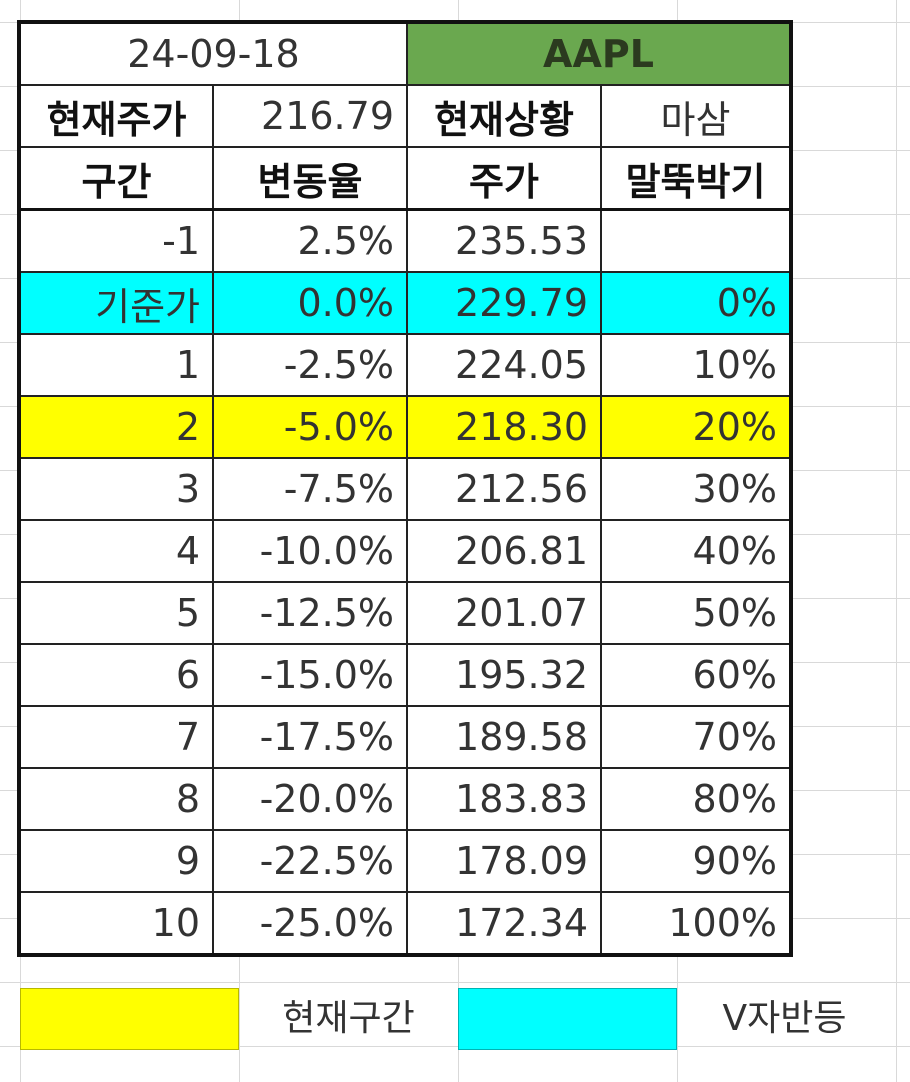 This screenshot has height=1082, width=910. I want to click on legend: 현재구간 V자반등, so click(456, 1019).